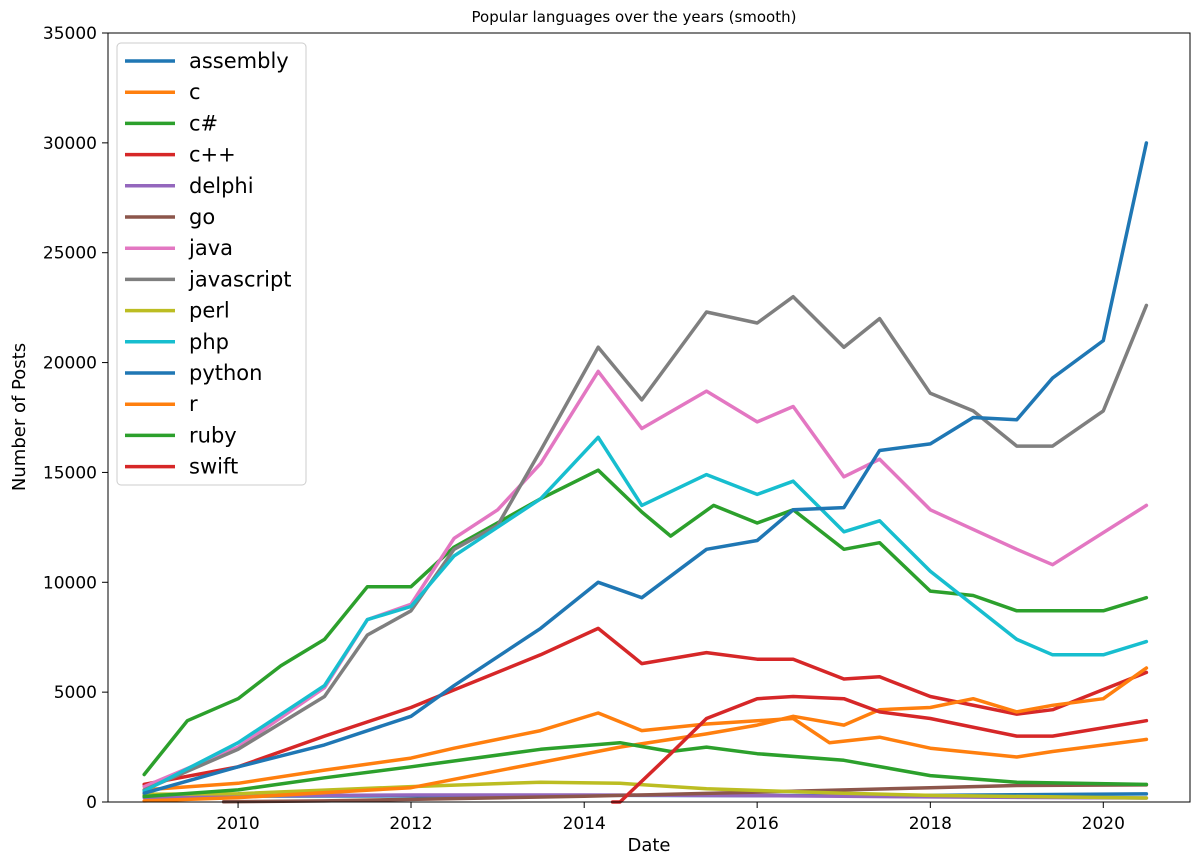 Image resolution: width=1200 pixels, height=865 pixels. Describe the element at coordinates (237, 824) in the screenshot. I see `x-tick-label: 2010` at that location.